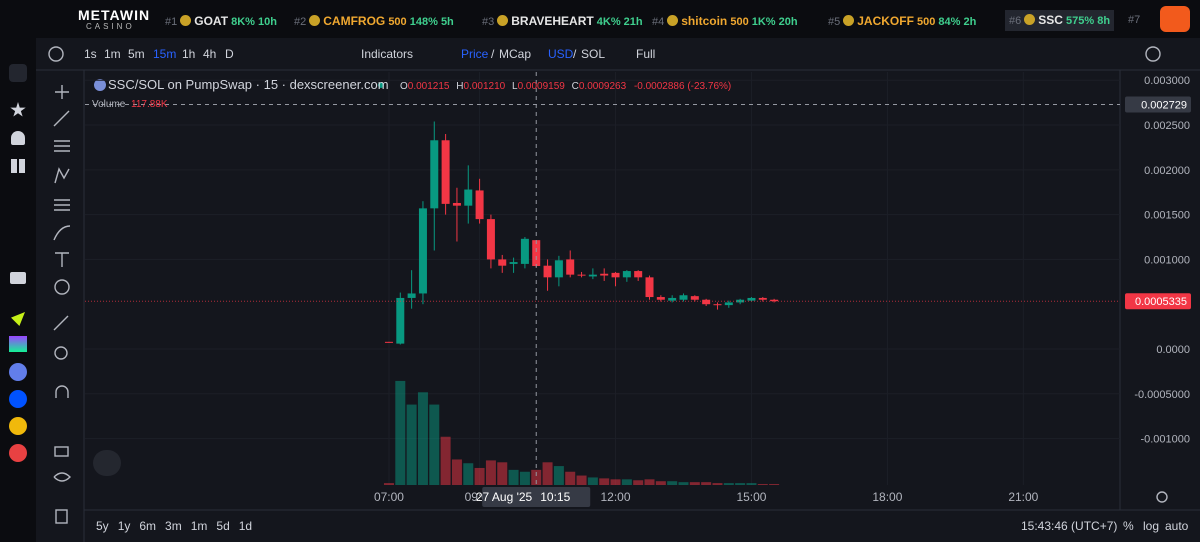 This screenshot has width=1200, height=542. Describe the element at coordinates (136, 54) in the screenshot. I see `interval: 5m` at that location.